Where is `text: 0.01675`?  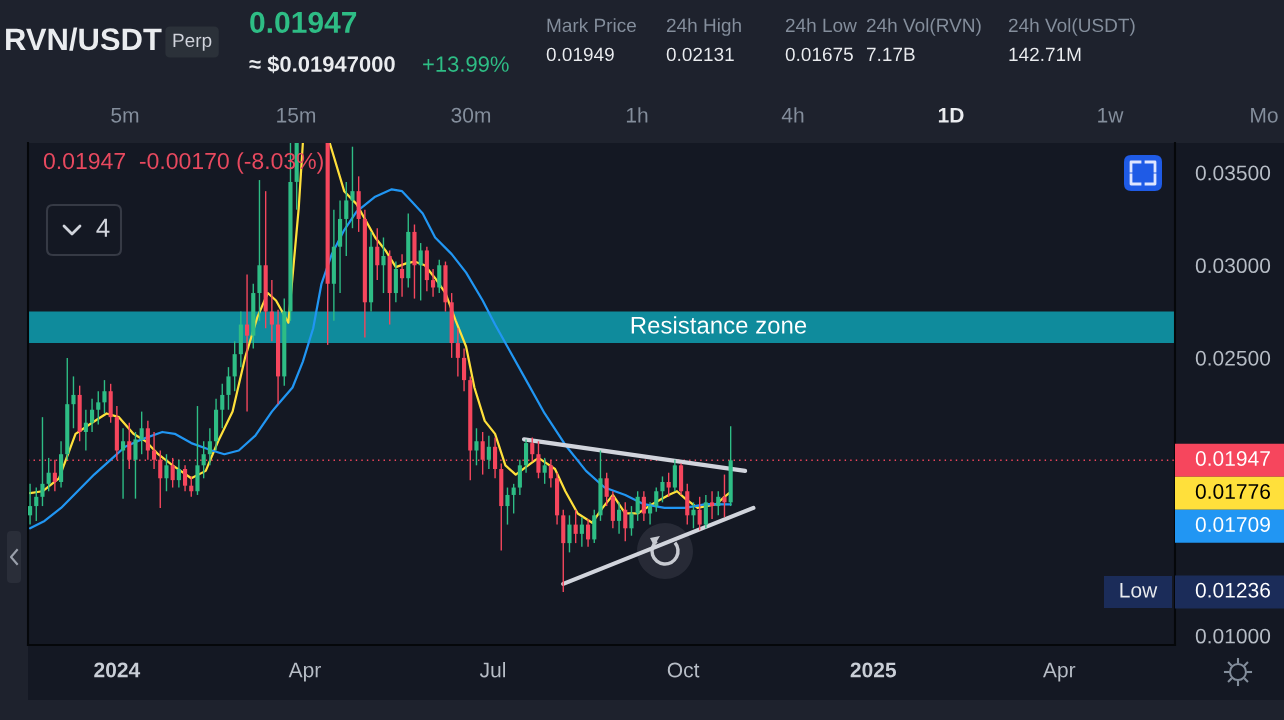
text: 0.01675 is located at coordinates (819, 54).